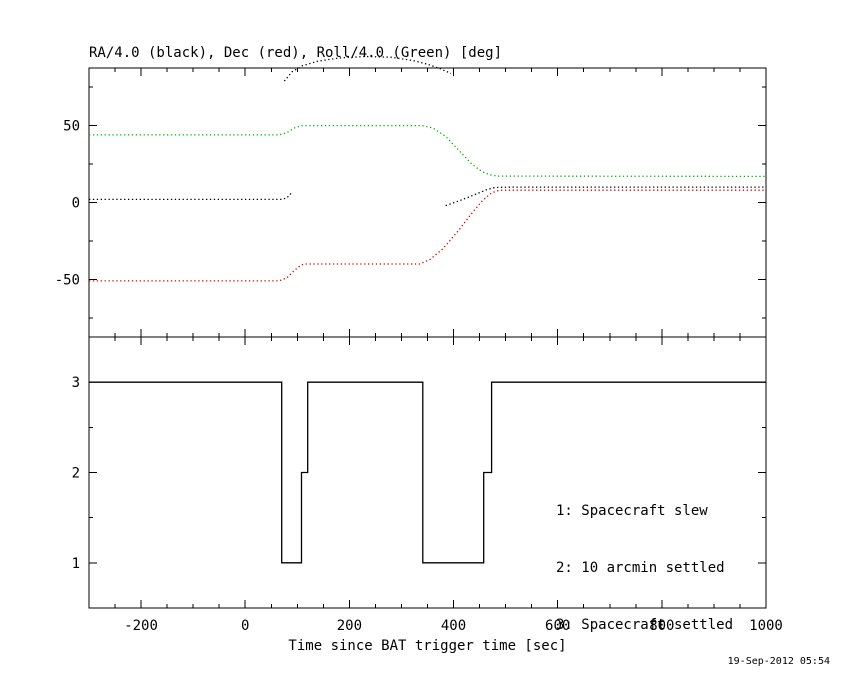  What do you see at coordinates (640, 568) in the screenshot?
I see `legend-item-10arcmin: 2: 10 arcmin settled` at bounding box center [640, 568].